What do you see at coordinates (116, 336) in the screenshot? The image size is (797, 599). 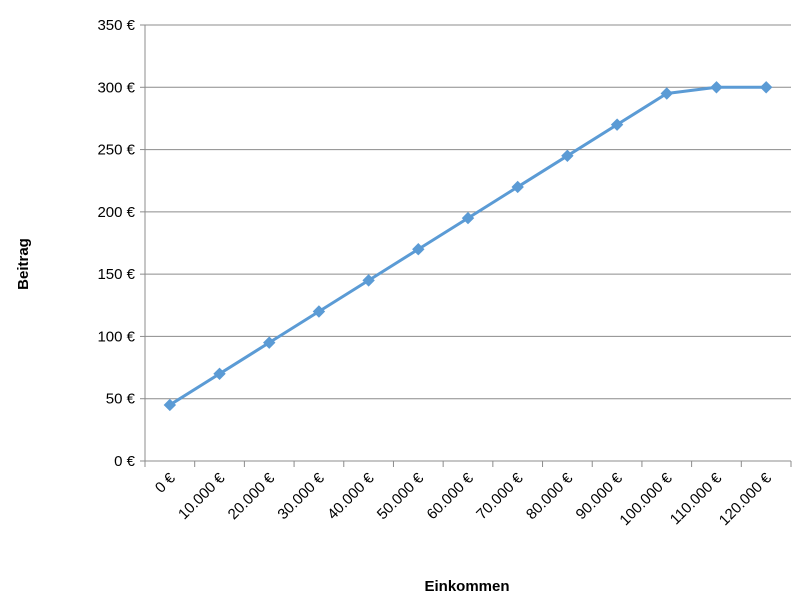 I see `y-tick-label: 100 €` at bounding box center [116, 336].